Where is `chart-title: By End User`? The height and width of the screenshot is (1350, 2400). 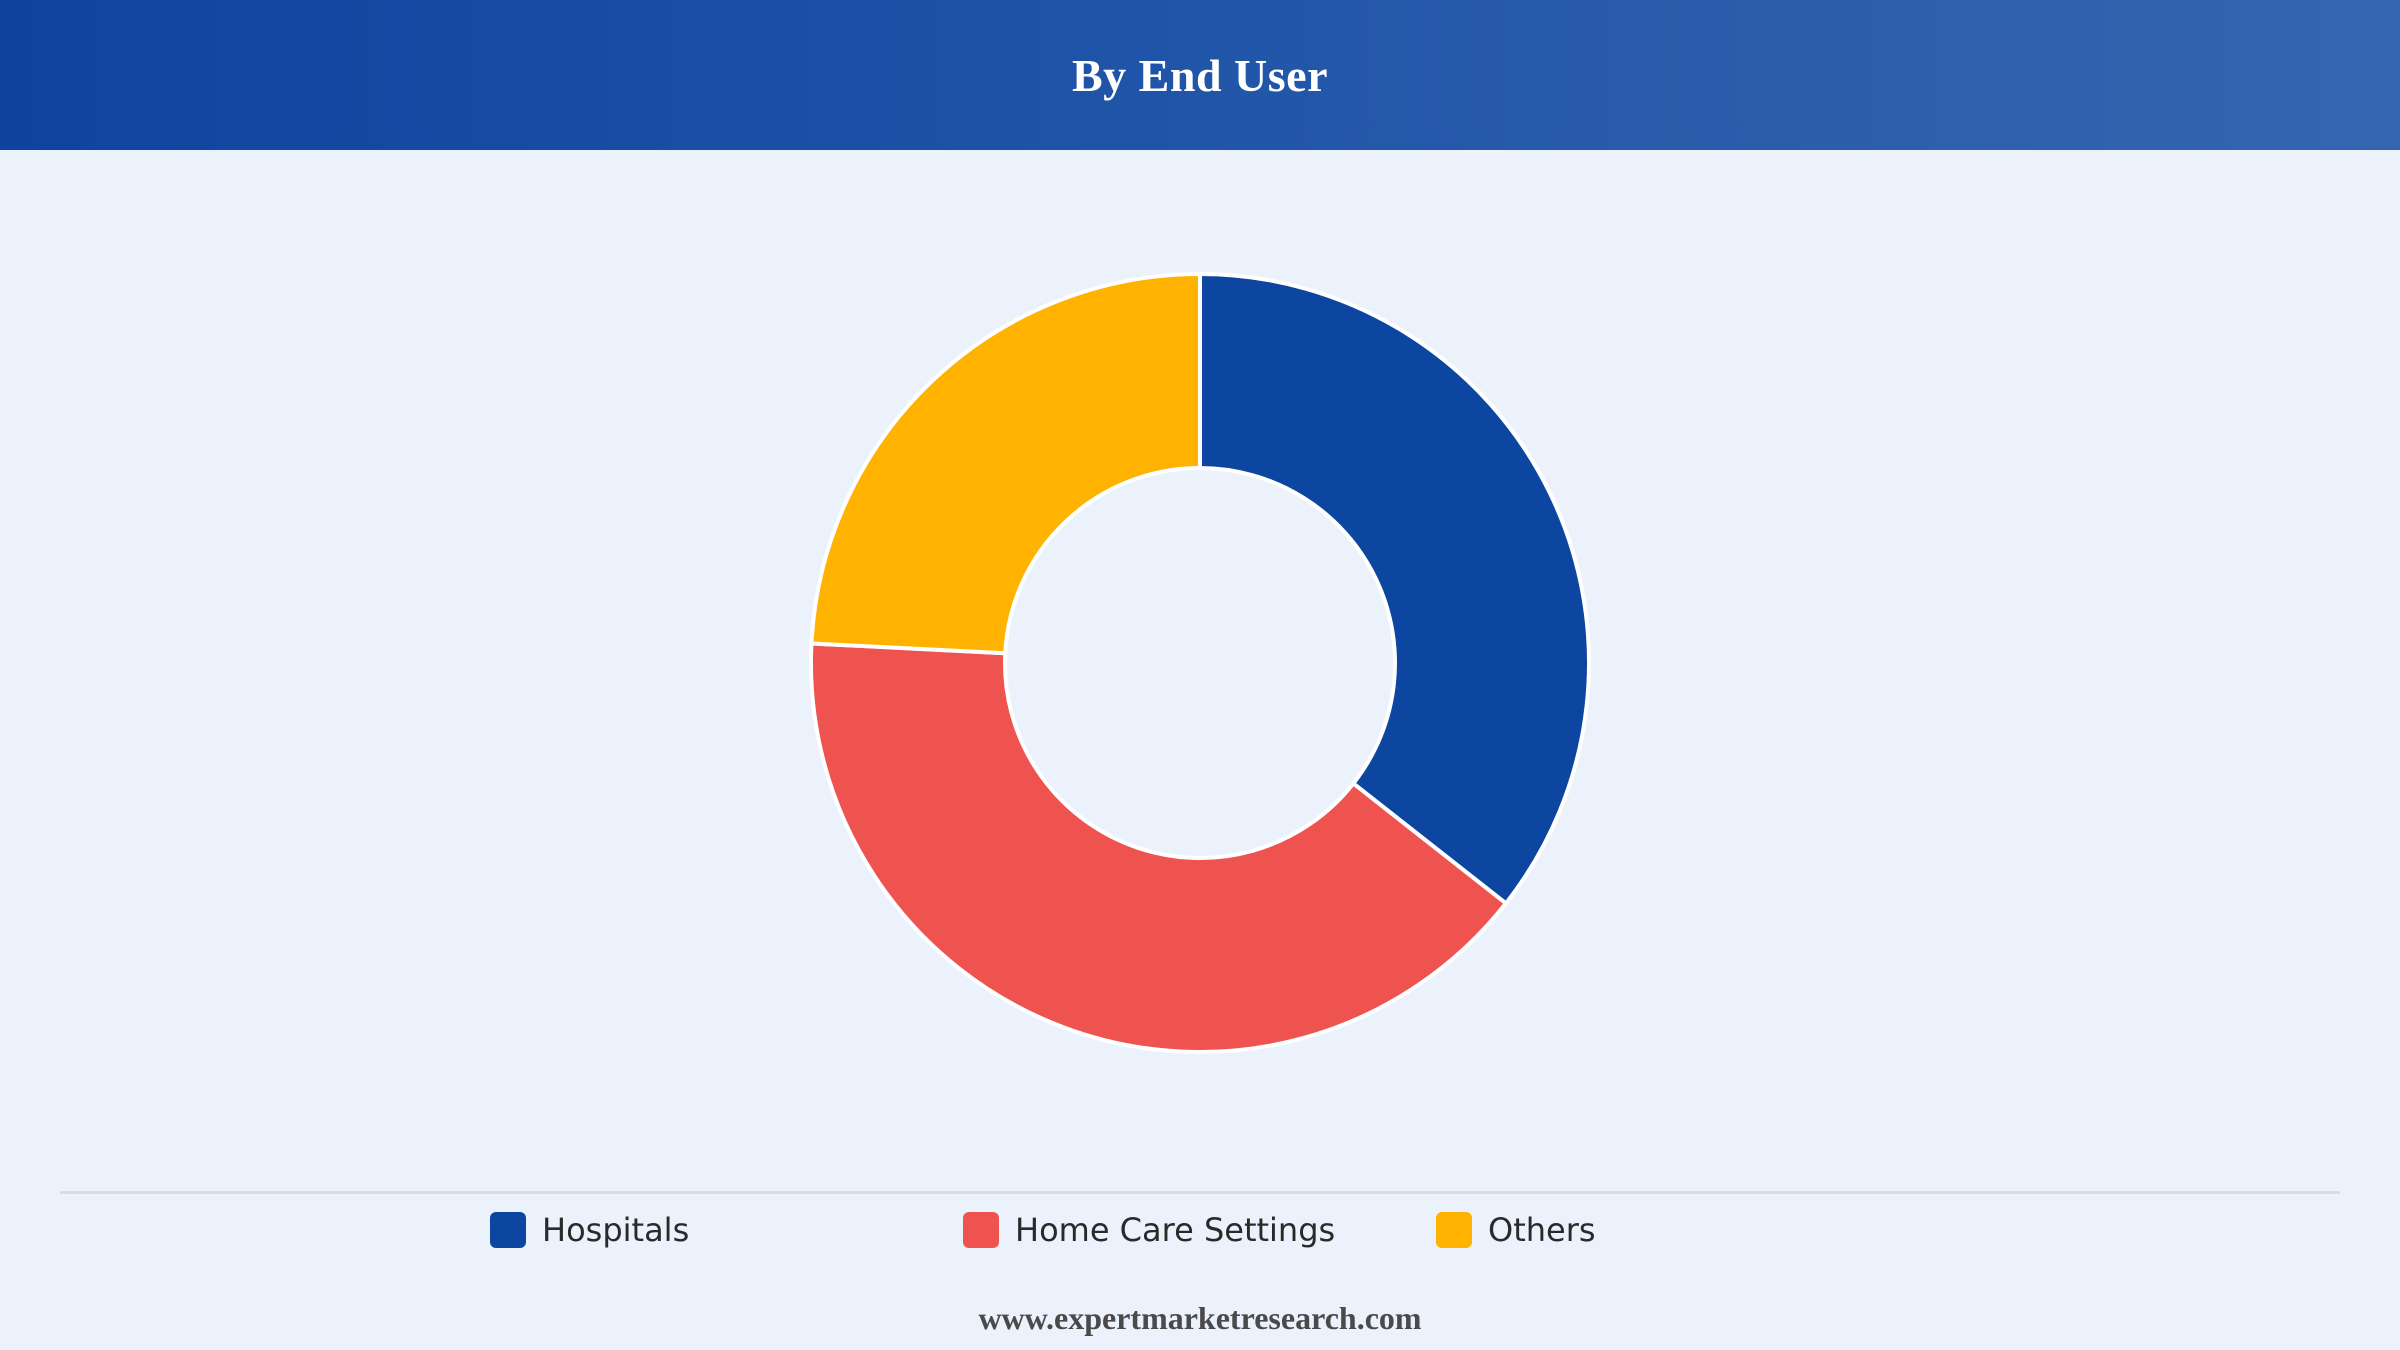 chart-title: By End User is located at coordinates (1200, 75).